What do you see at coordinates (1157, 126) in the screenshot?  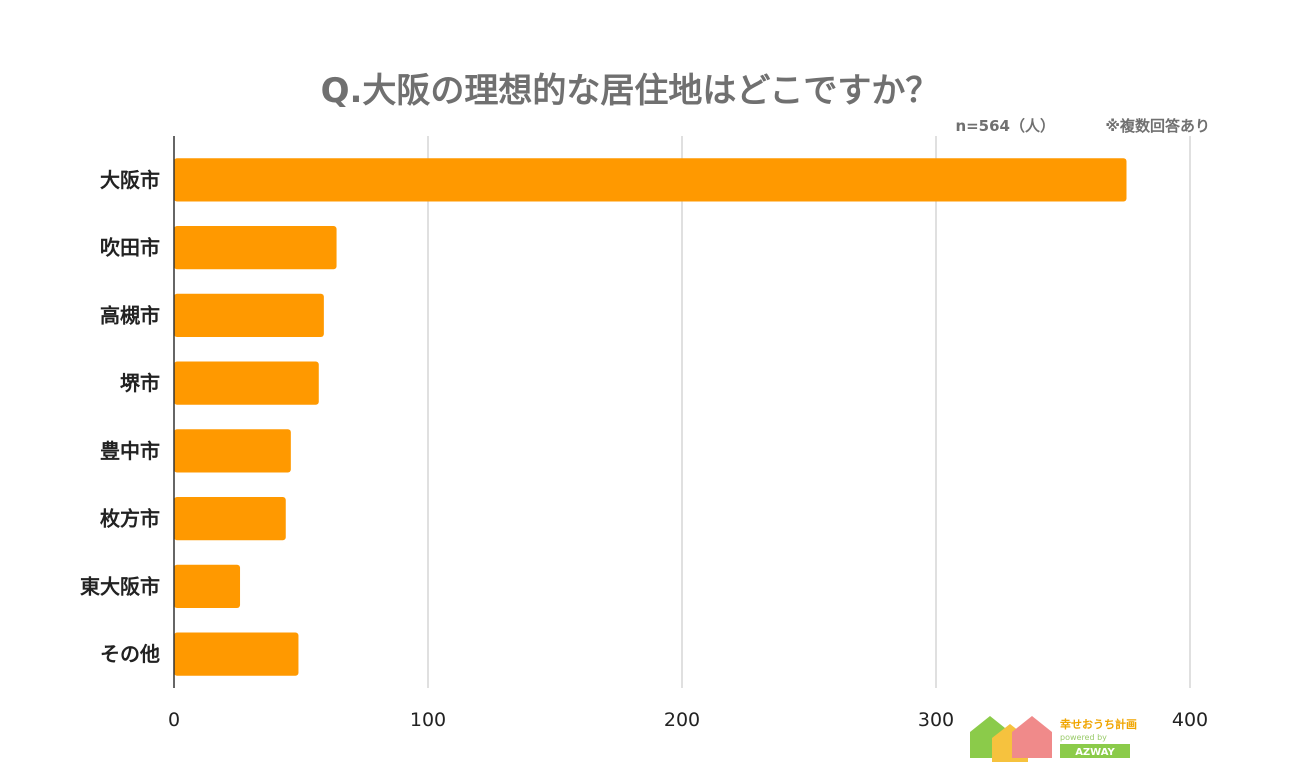 I see `multiple-answer-note: ※複数回答あり` at bounding box center [1157, 126].